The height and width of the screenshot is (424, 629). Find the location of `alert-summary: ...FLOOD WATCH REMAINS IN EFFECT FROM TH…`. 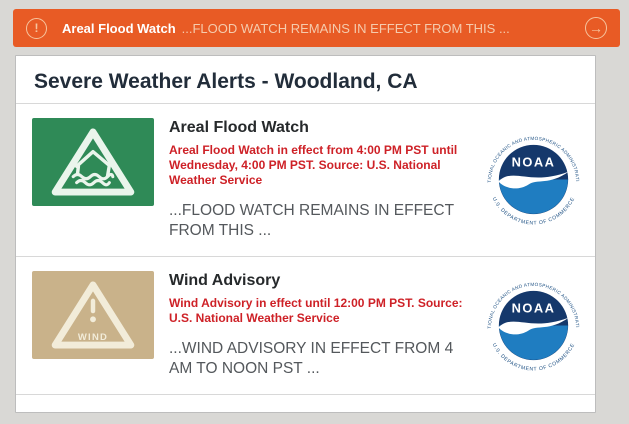

alert-summary: ...FLOOD WATCH REMAINS IN EFFECT FROM TH… is located at coordinates (311, 221).